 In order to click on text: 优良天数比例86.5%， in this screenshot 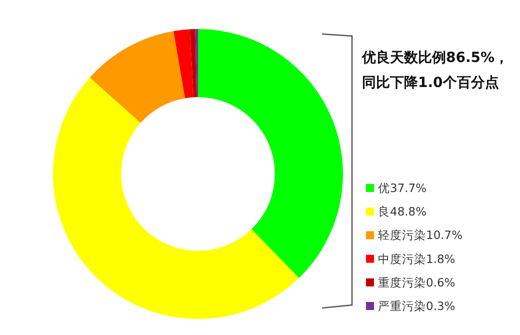, I will do `click(435, 57)`.